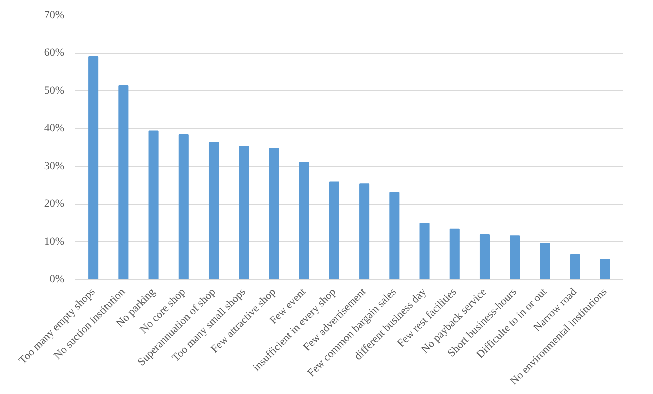 This screenshot has width=653, height=394. Describe the element at coordinates (54, 53) in the screenshot. I see `y-tick-label: 60%` at that location.